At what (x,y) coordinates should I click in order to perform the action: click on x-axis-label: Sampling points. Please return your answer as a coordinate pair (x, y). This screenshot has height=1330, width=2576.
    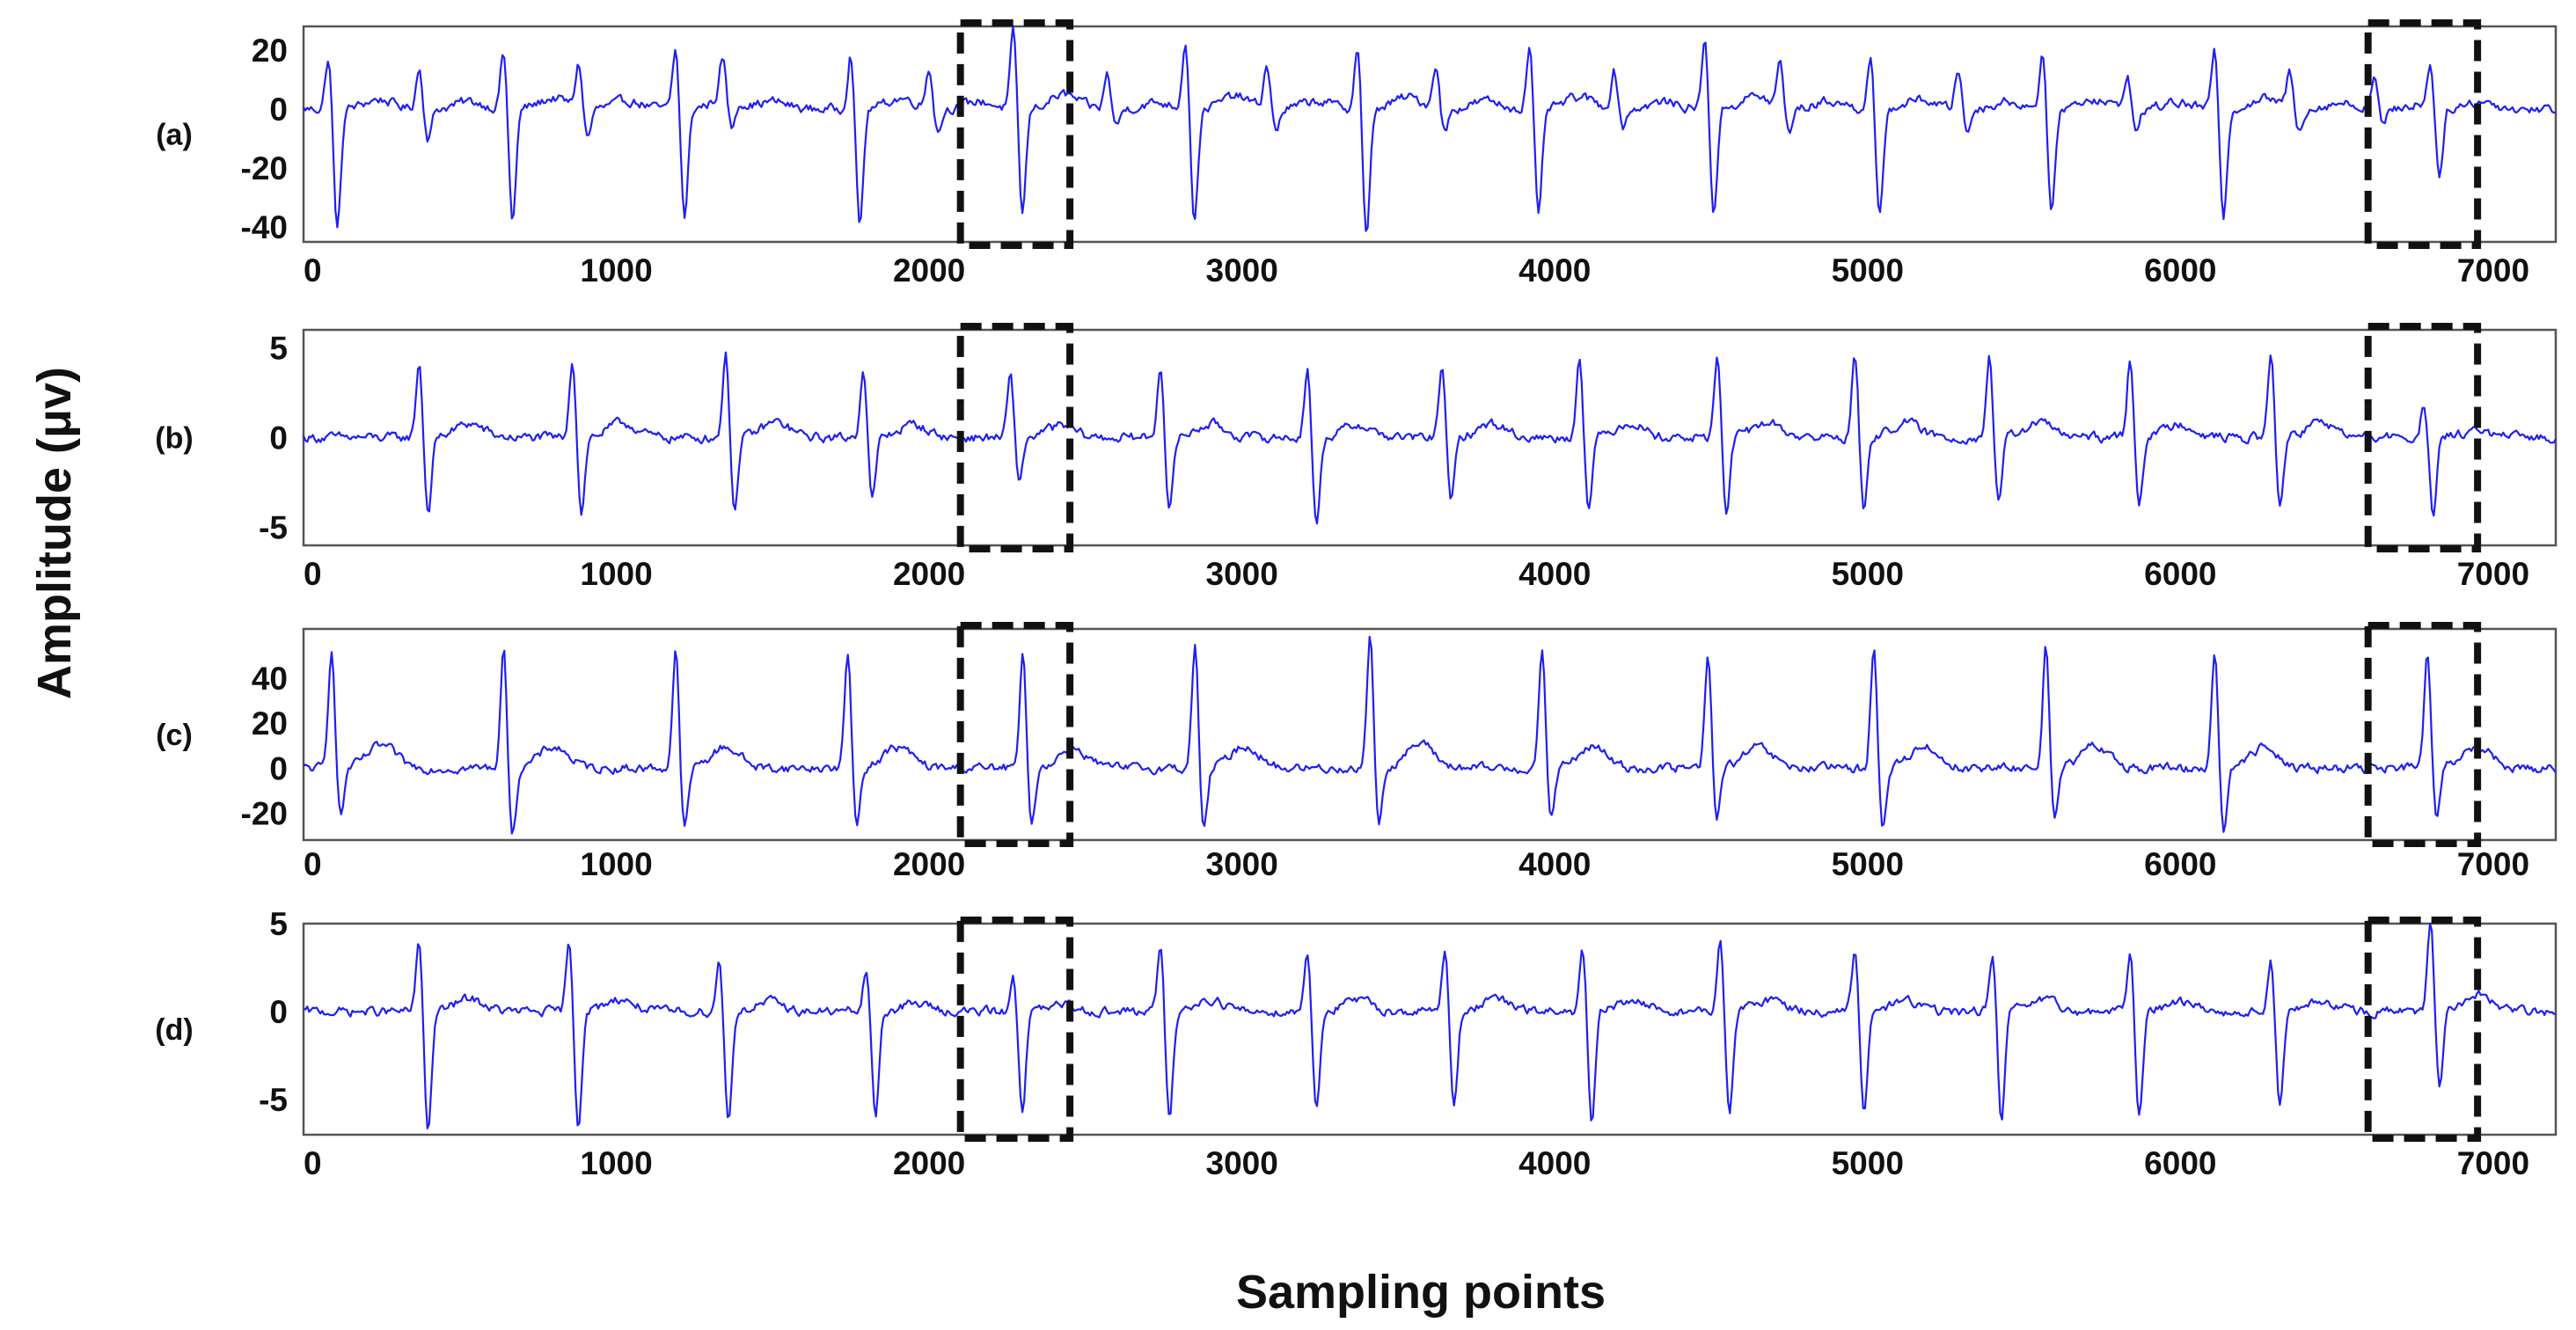
    Looking at the image, I should click on (1421, 1292).